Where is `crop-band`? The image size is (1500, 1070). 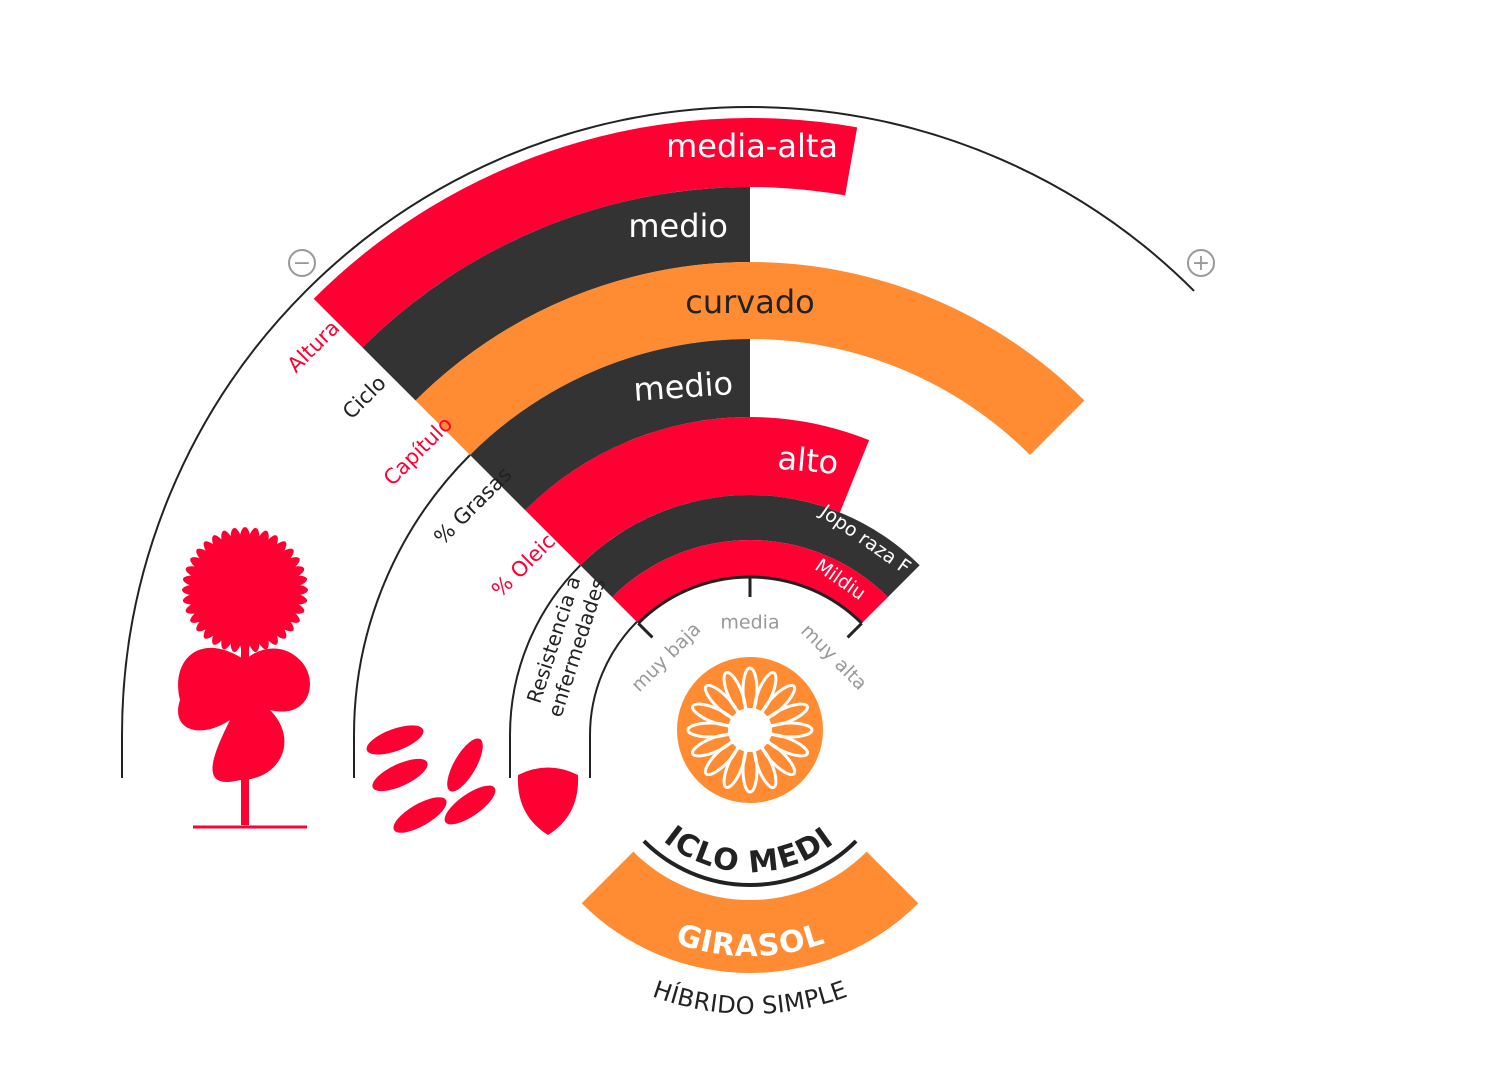 crop-band is located at coordinates (750, 912).